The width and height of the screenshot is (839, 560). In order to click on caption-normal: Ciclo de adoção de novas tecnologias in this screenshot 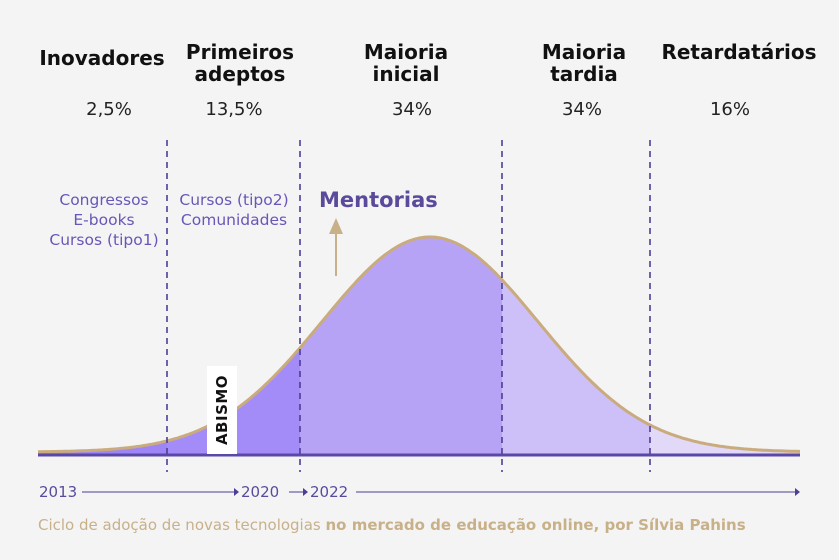, I will do `click(182, 525)`.